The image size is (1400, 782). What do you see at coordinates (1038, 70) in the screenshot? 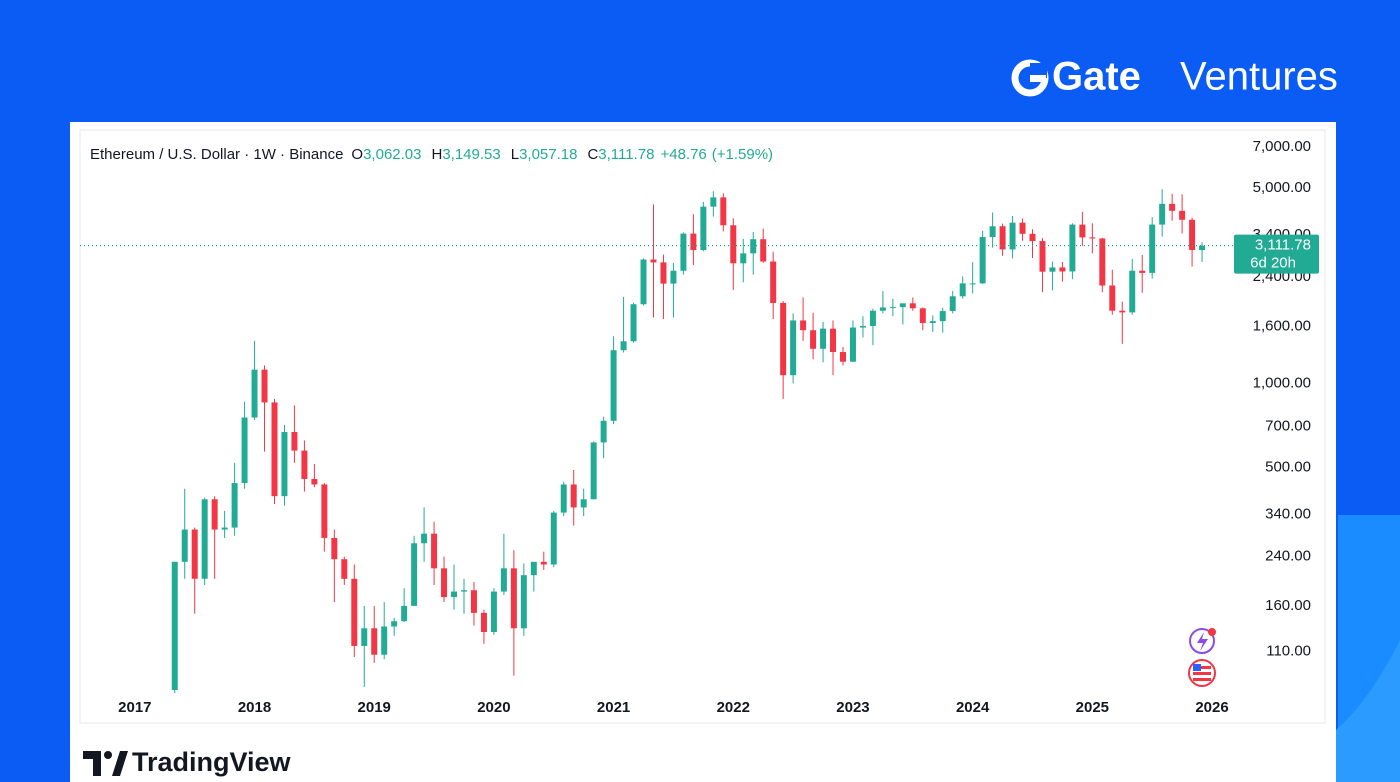
I see `brand-icon-cut` at bounding box center [1038, 70].